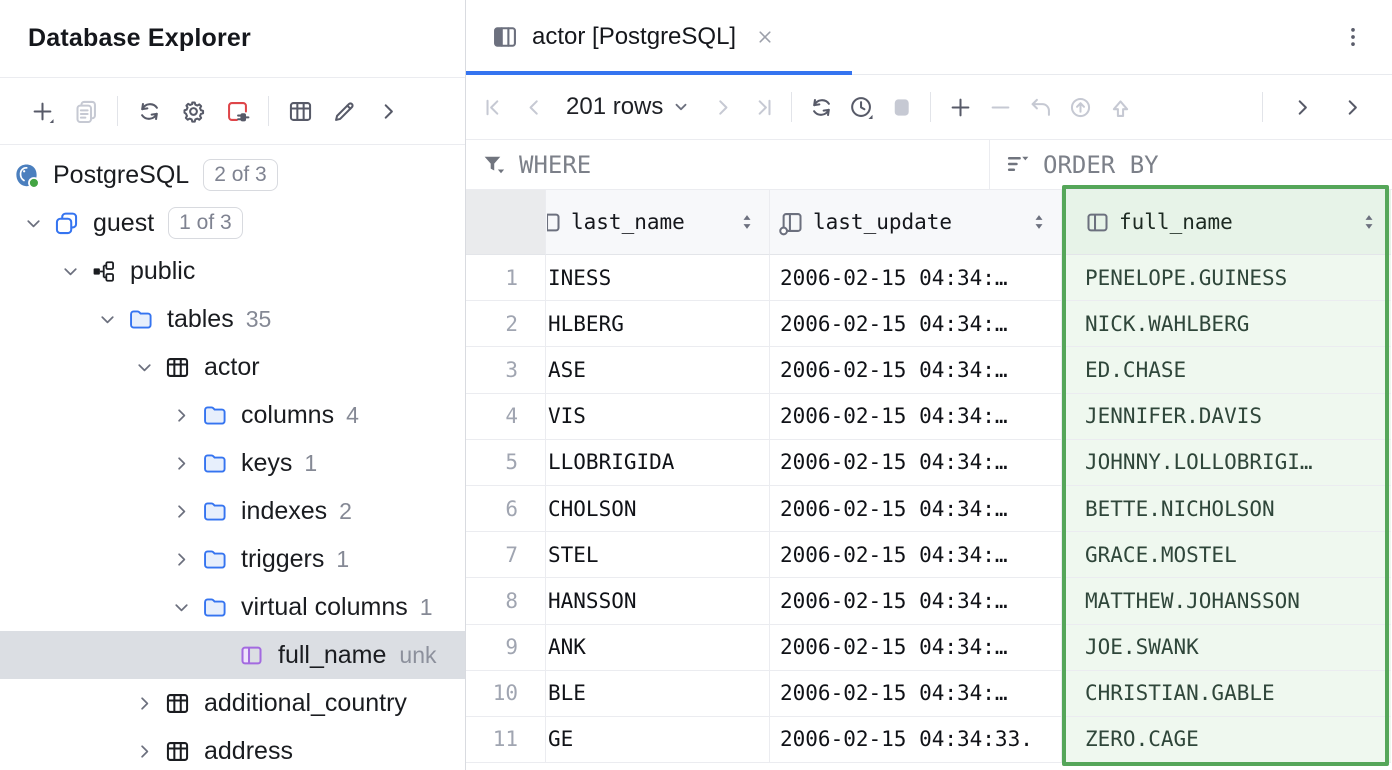  What do you see at coordinates (1226, 693) in the screenshot?
I see `cell-full_name: CHRISTIAN.GABLE` at bounding box center [1226, 693].